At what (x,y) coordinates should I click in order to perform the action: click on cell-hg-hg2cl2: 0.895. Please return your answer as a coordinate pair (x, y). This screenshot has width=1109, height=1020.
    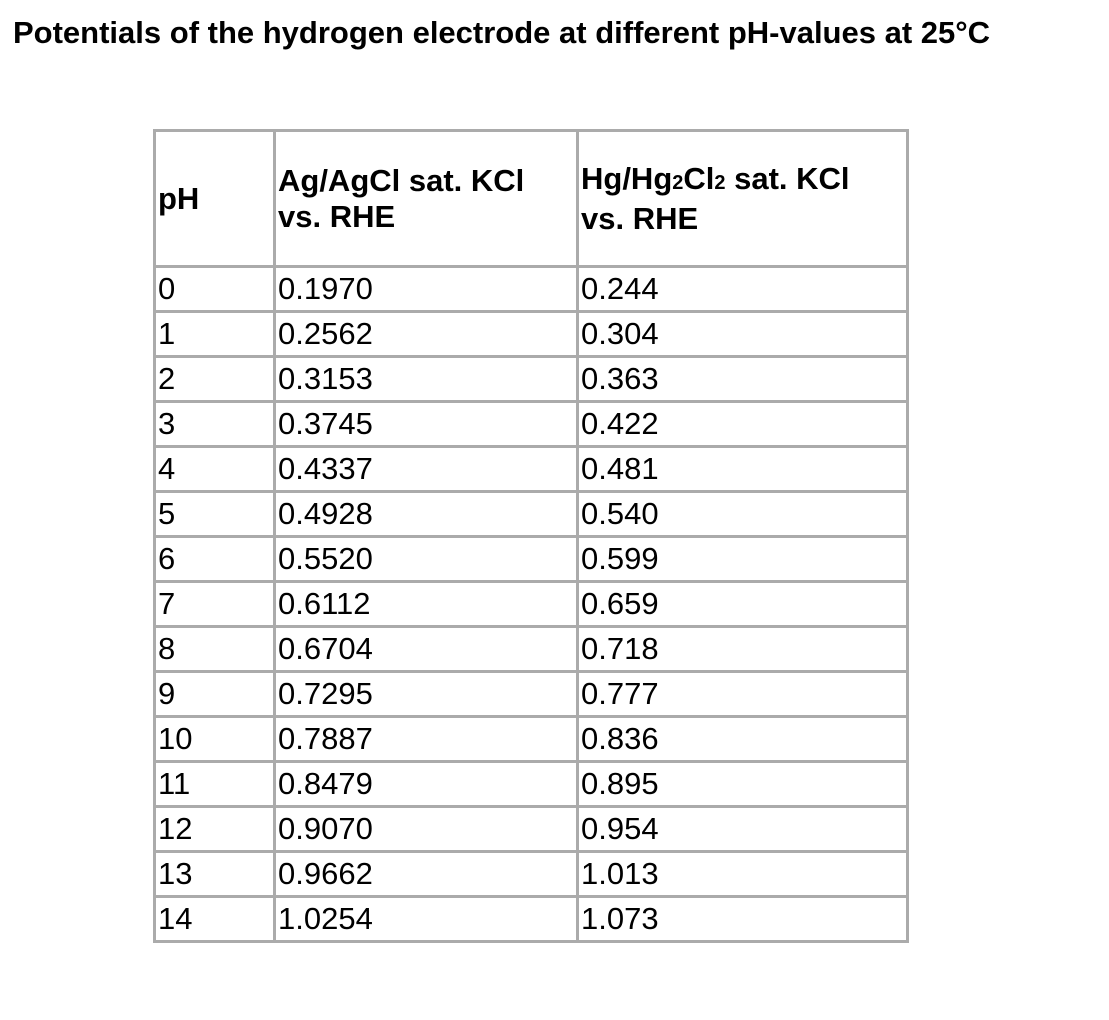
    Looking at the image, I should click on (742, 784).